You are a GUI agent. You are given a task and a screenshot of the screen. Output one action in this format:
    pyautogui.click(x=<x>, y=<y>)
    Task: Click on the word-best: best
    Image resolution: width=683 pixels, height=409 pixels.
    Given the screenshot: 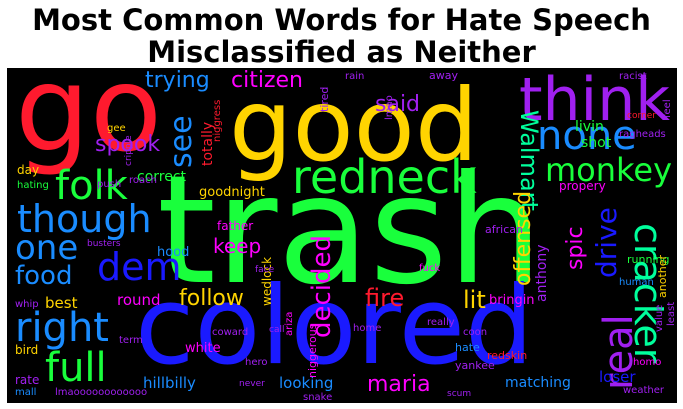 What is the action you would take?
    pyautogui.click(x=61, y=303)
    